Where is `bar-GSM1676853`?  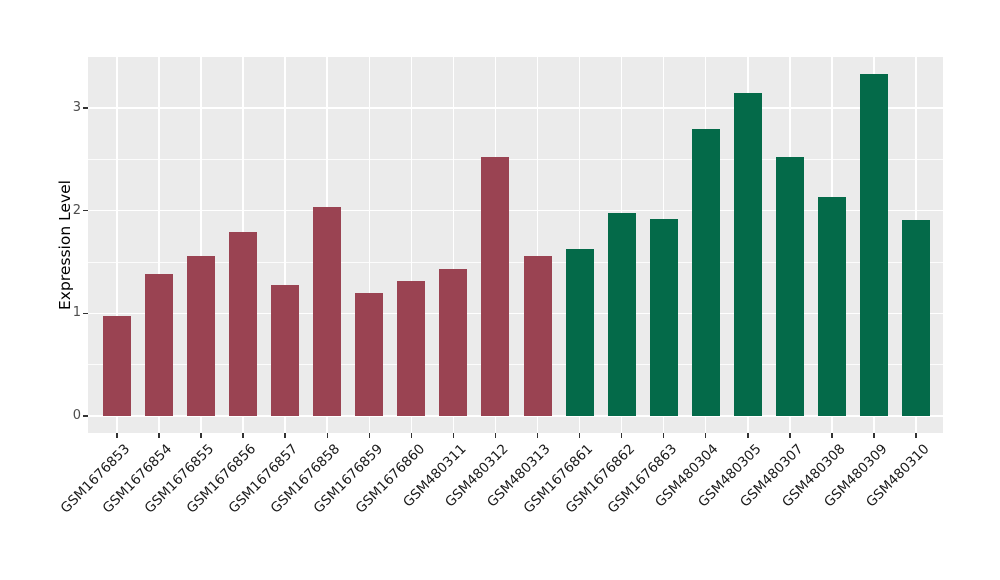
bar-GSM1676853 is located at coordinates (117, 366).